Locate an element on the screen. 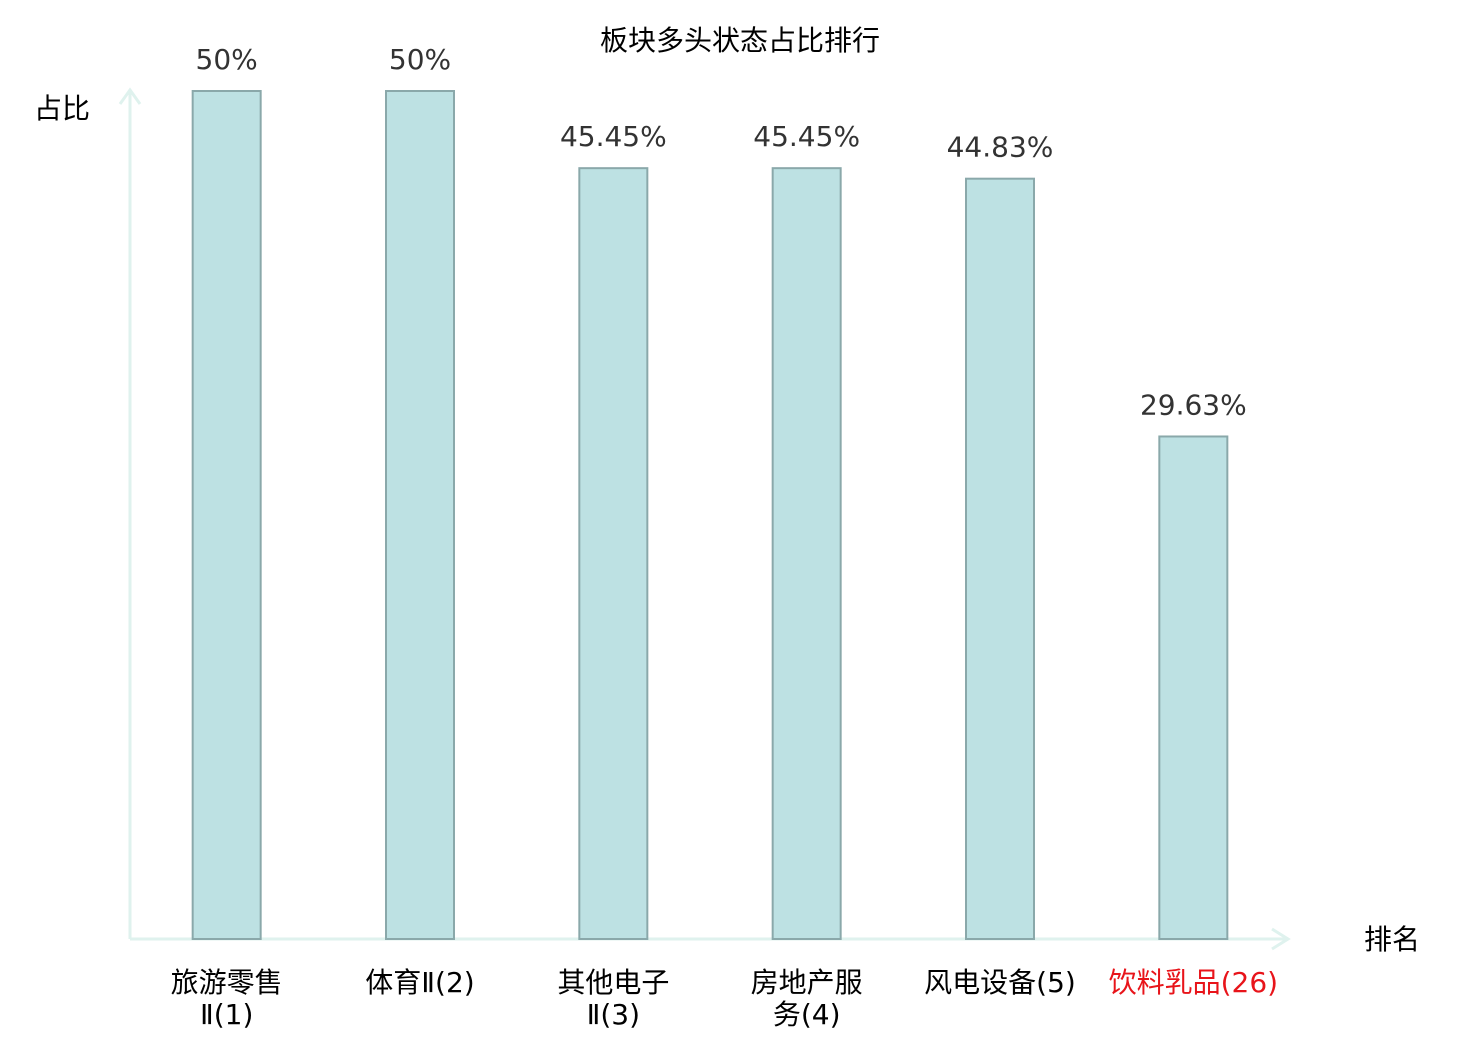 This screenshot has height=1040, width=1480. y-axis-label: 占比 is located at coordinates (62, 108).